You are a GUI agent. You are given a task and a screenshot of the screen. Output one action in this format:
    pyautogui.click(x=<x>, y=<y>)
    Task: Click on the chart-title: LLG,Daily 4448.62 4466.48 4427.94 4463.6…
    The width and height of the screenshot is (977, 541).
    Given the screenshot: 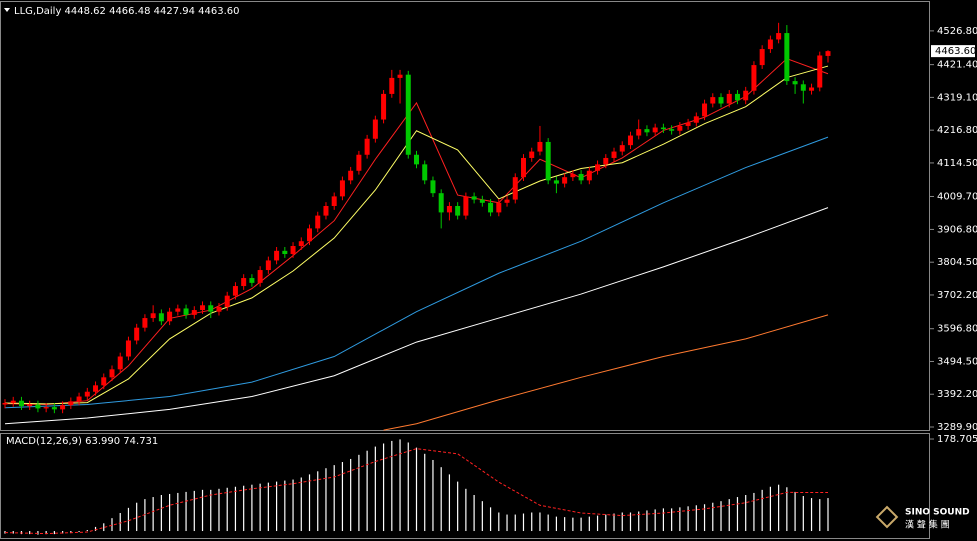 What is the action you would take?
    pyautogui.click(x=127, y=11)
    